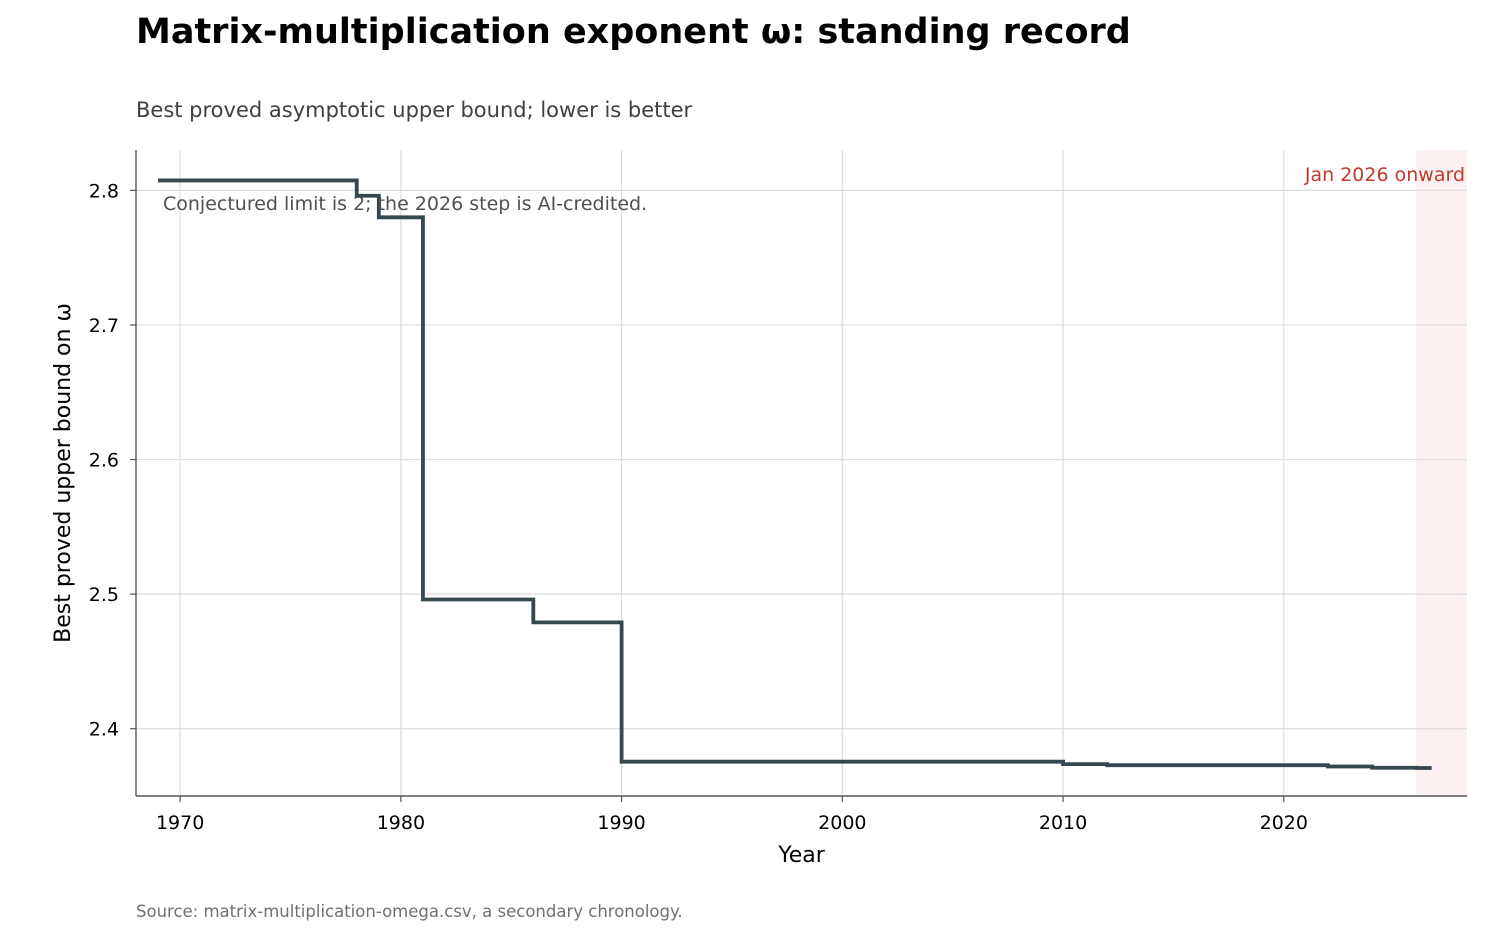 The height and width of the screenshot is (936, 1512). I want to click on y-tick-label: 2.5, so click(104, 595).